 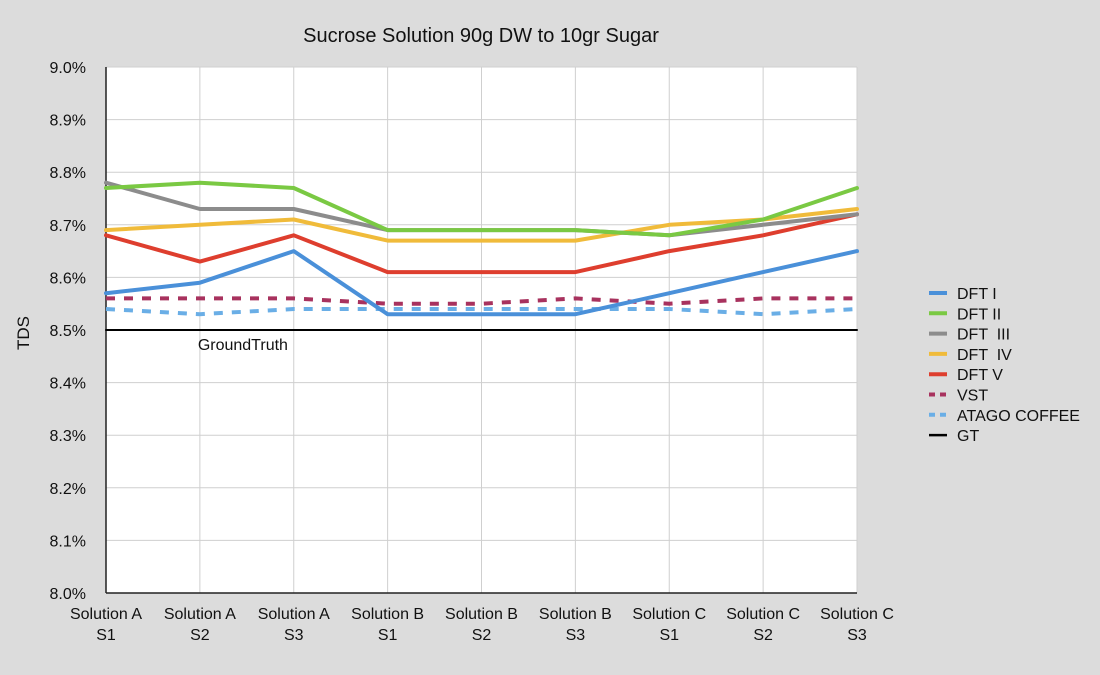 I want to click on y-tick-label: 8.0%, so click(x=68, y=594).